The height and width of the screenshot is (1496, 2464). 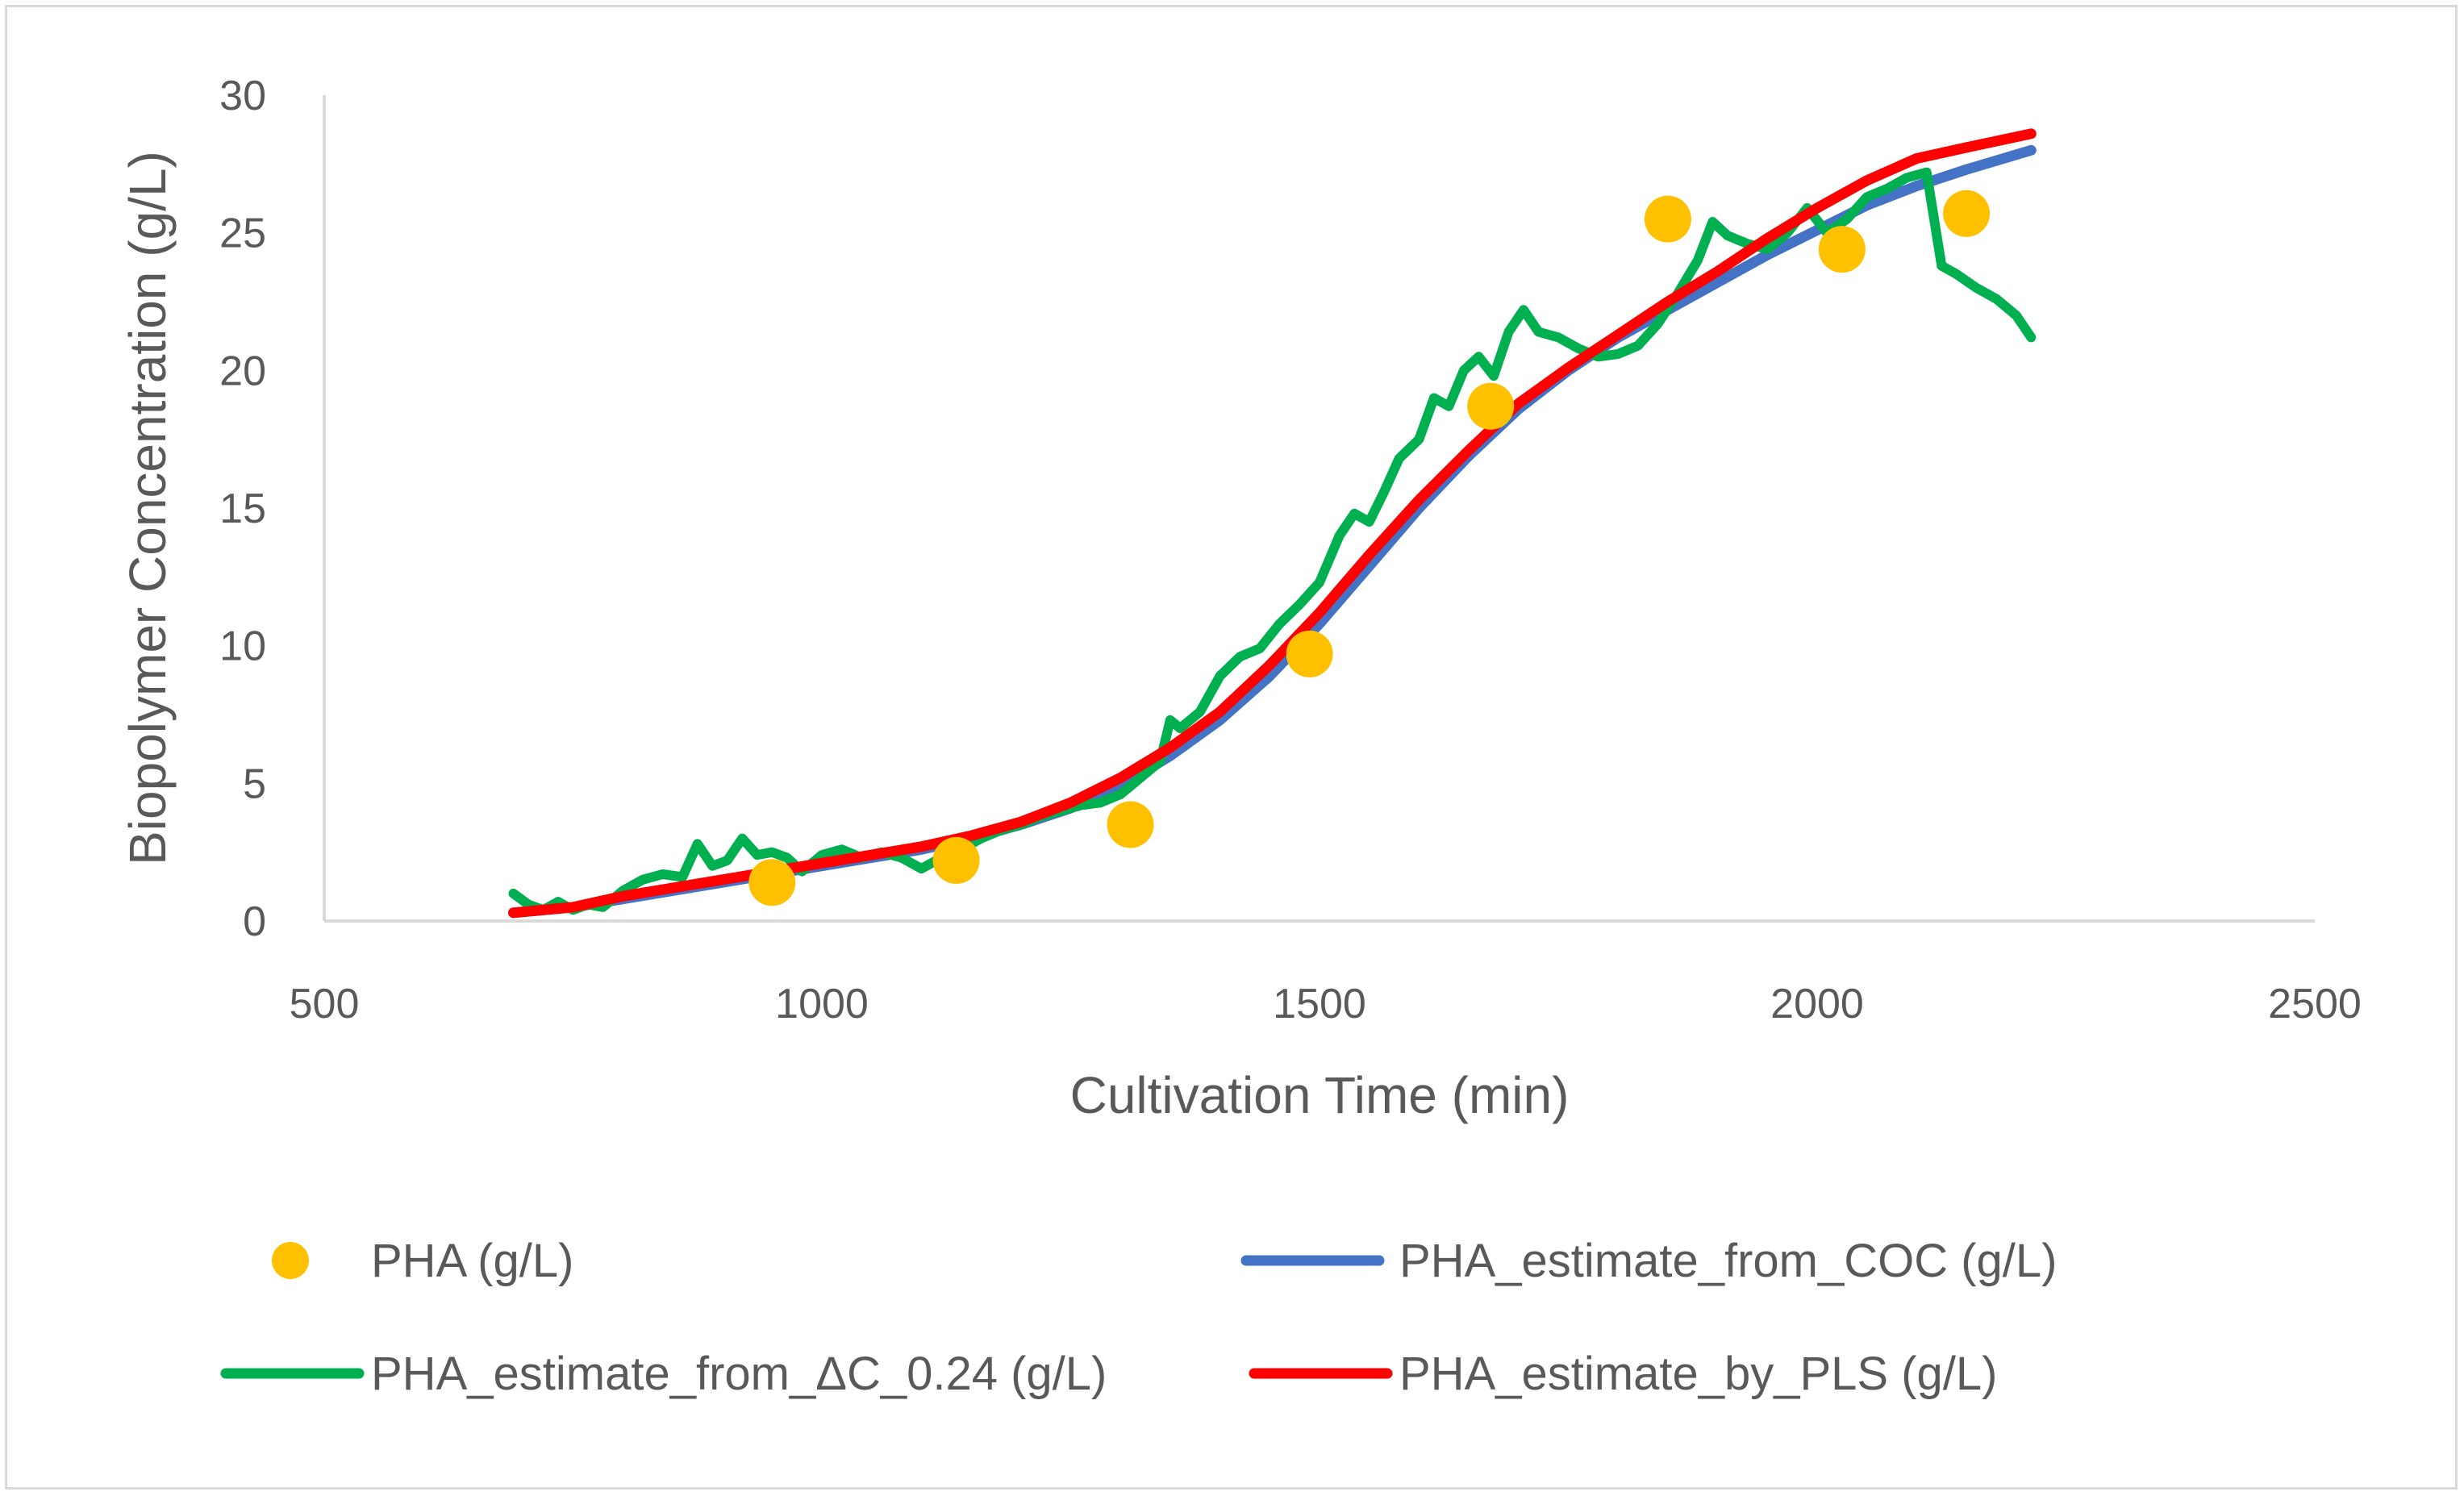 What do you see at coordinates (290, 1260) in the screenshot?
I see `legend-marker` at bounding box center [290, 1260].